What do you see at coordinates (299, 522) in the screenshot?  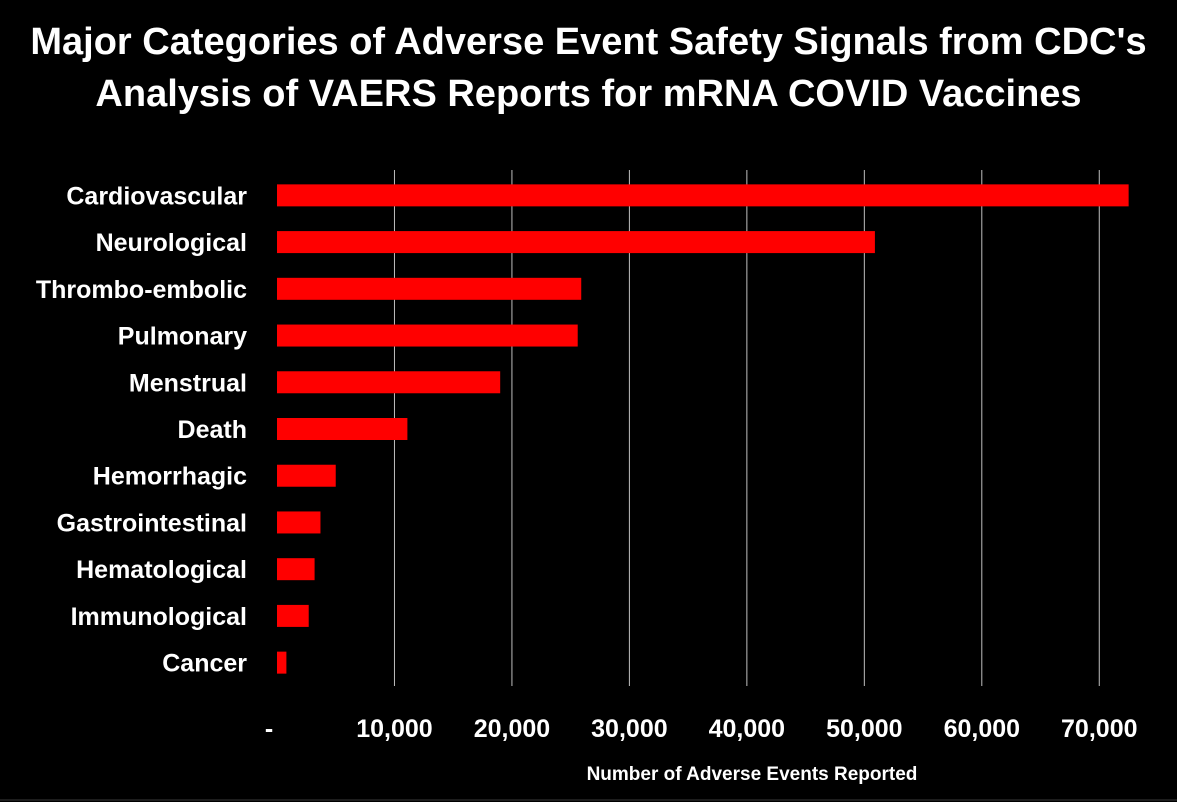 I see `bar-gastrointestinal` at bounding box center [299, 522].